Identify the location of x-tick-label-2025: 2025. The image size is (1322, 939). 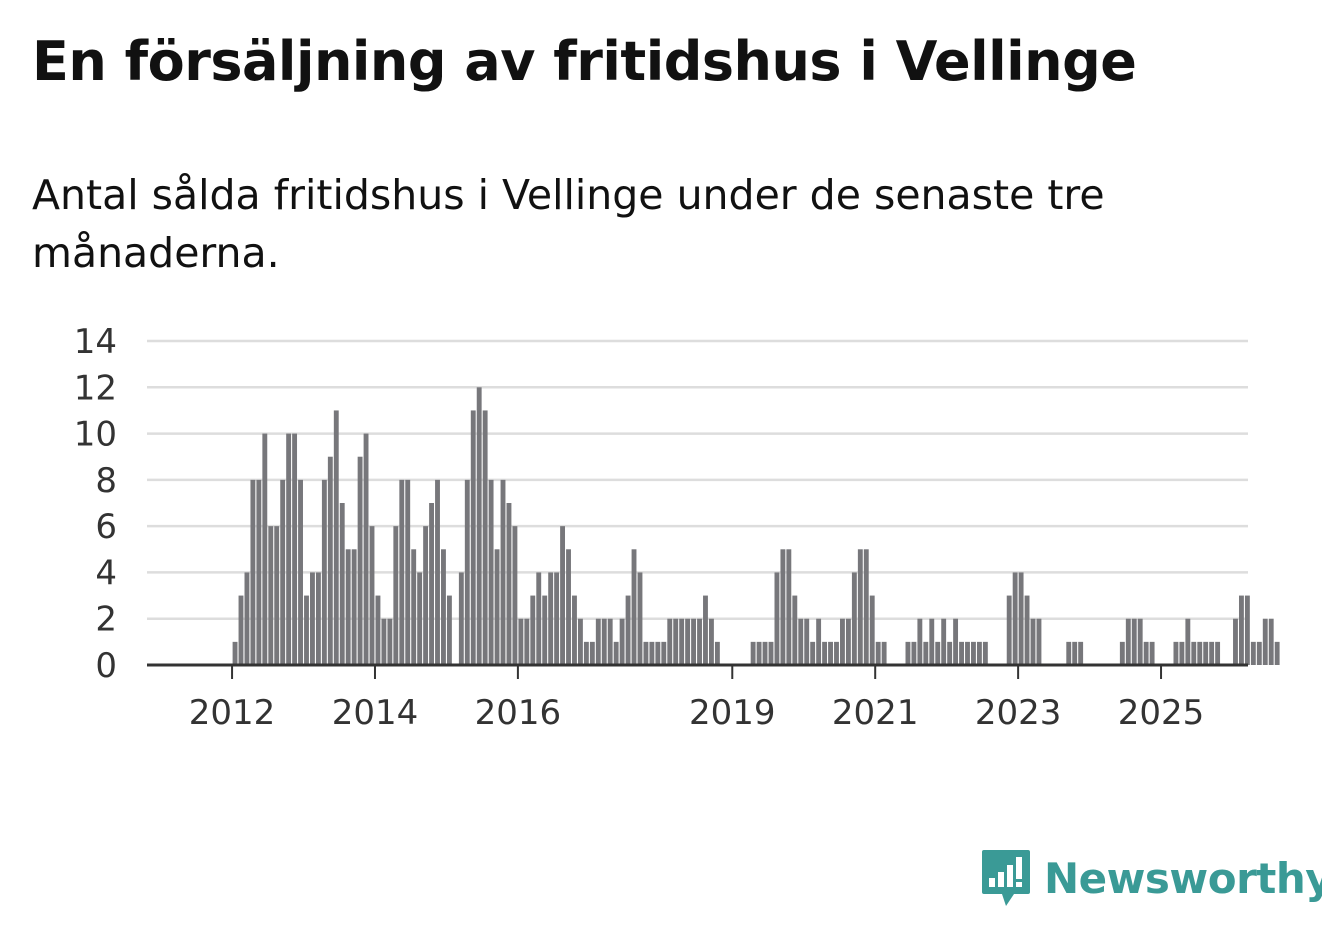
(1161, 713).